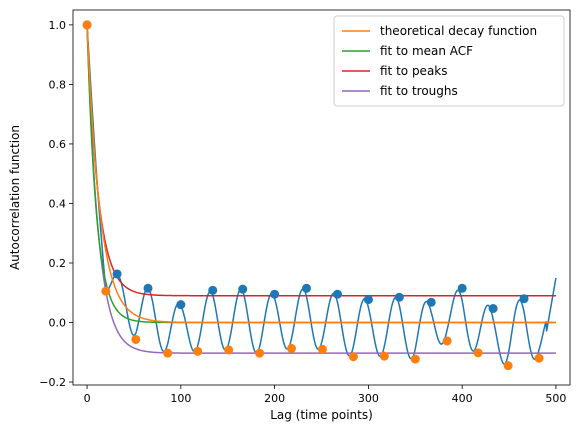 The image size is (578, 436). Describe the element at coordinates (274, 398) in the screenshot. I see `x-tick-label: 200` at that location.